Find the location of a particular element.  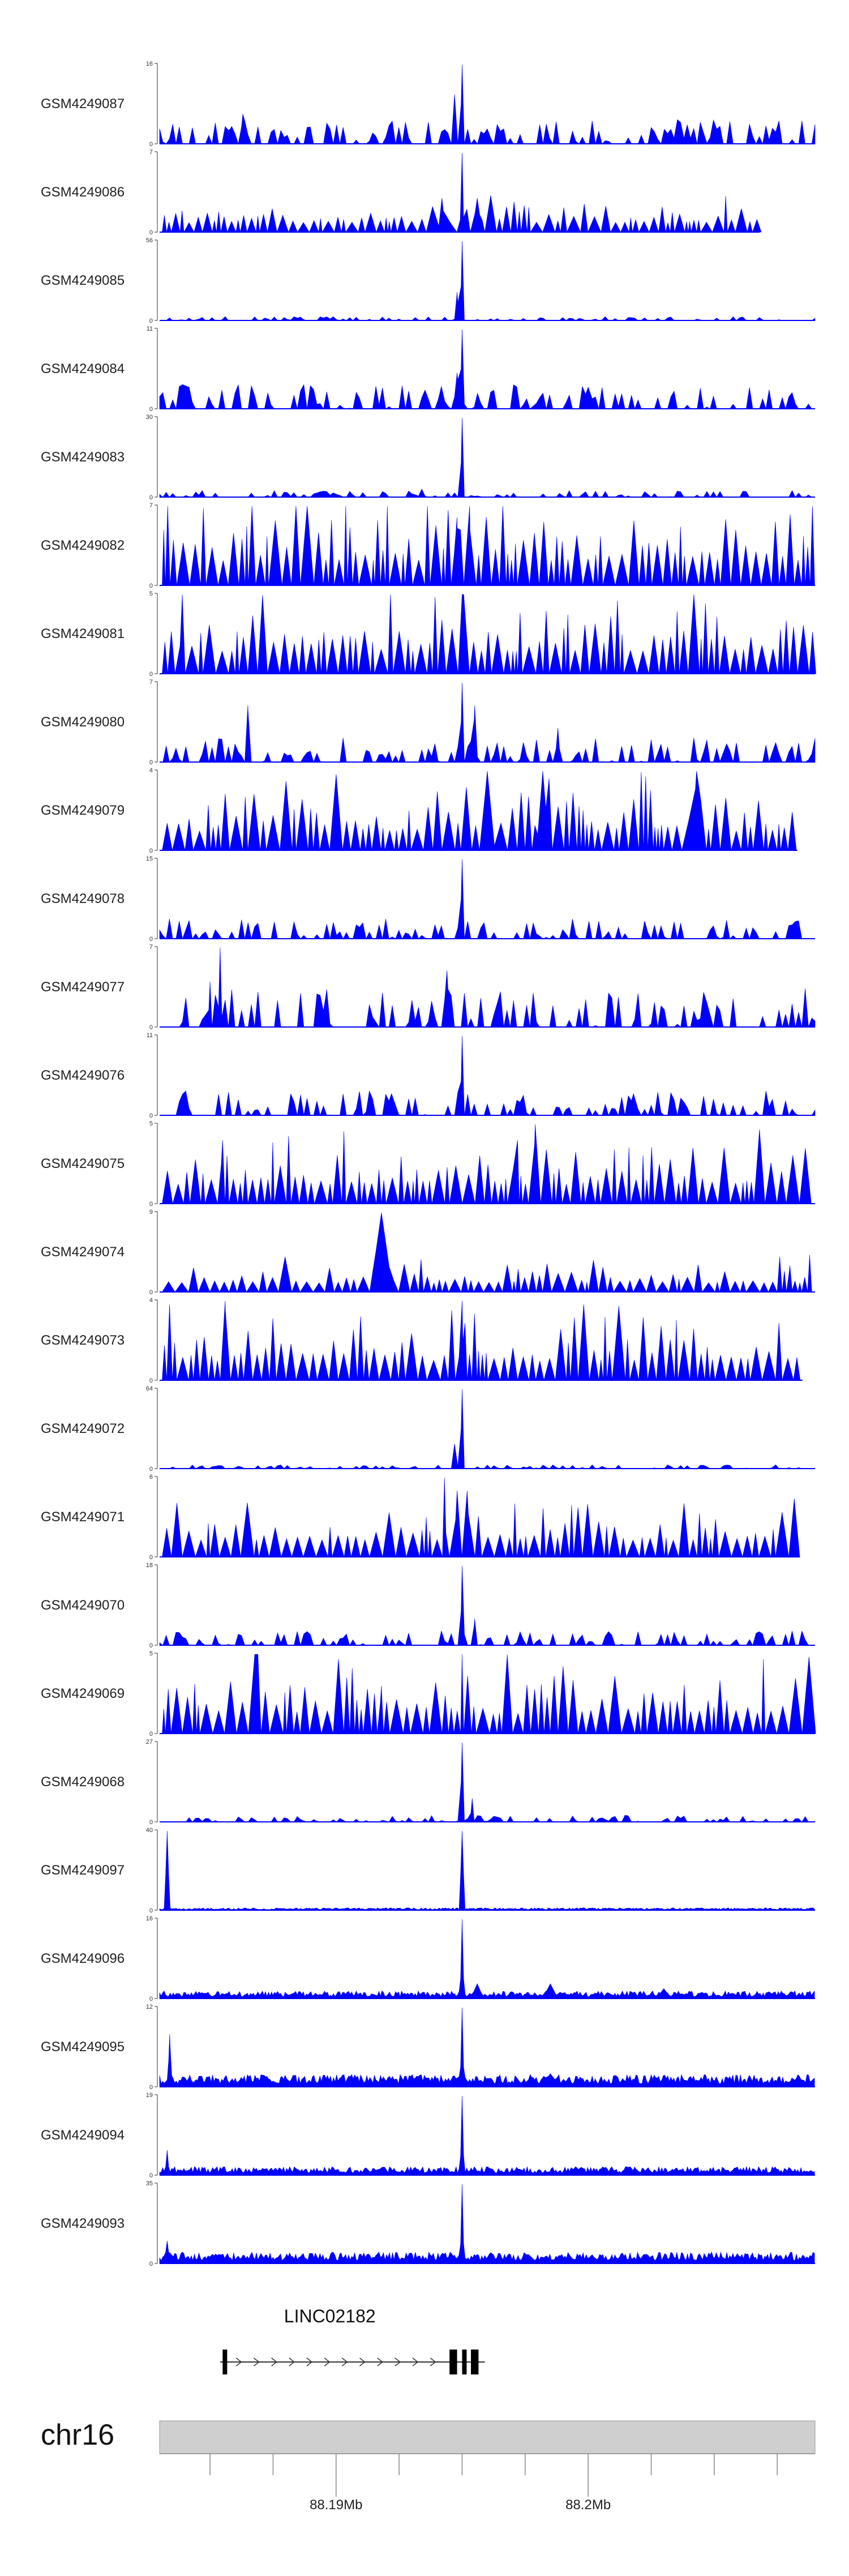

coverage-track: GSM4249084 11 0 is located at coordinates (428, 369).